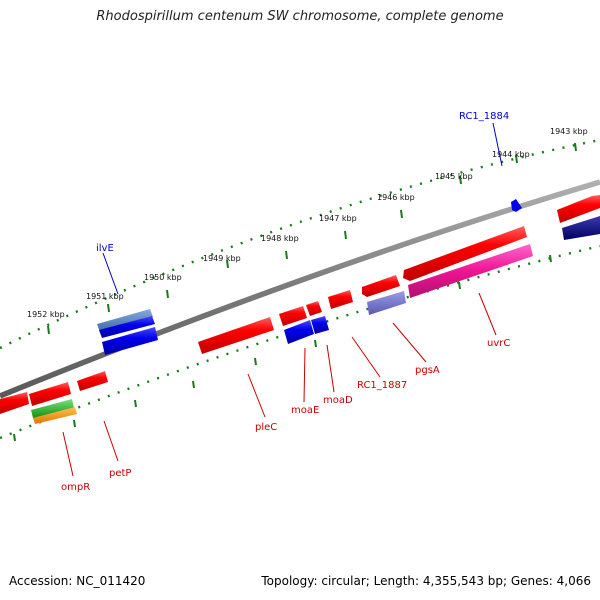 The image size is (600, 600). I want to click on kbp-label-1952: 1952 kbp, so click(46, 314).